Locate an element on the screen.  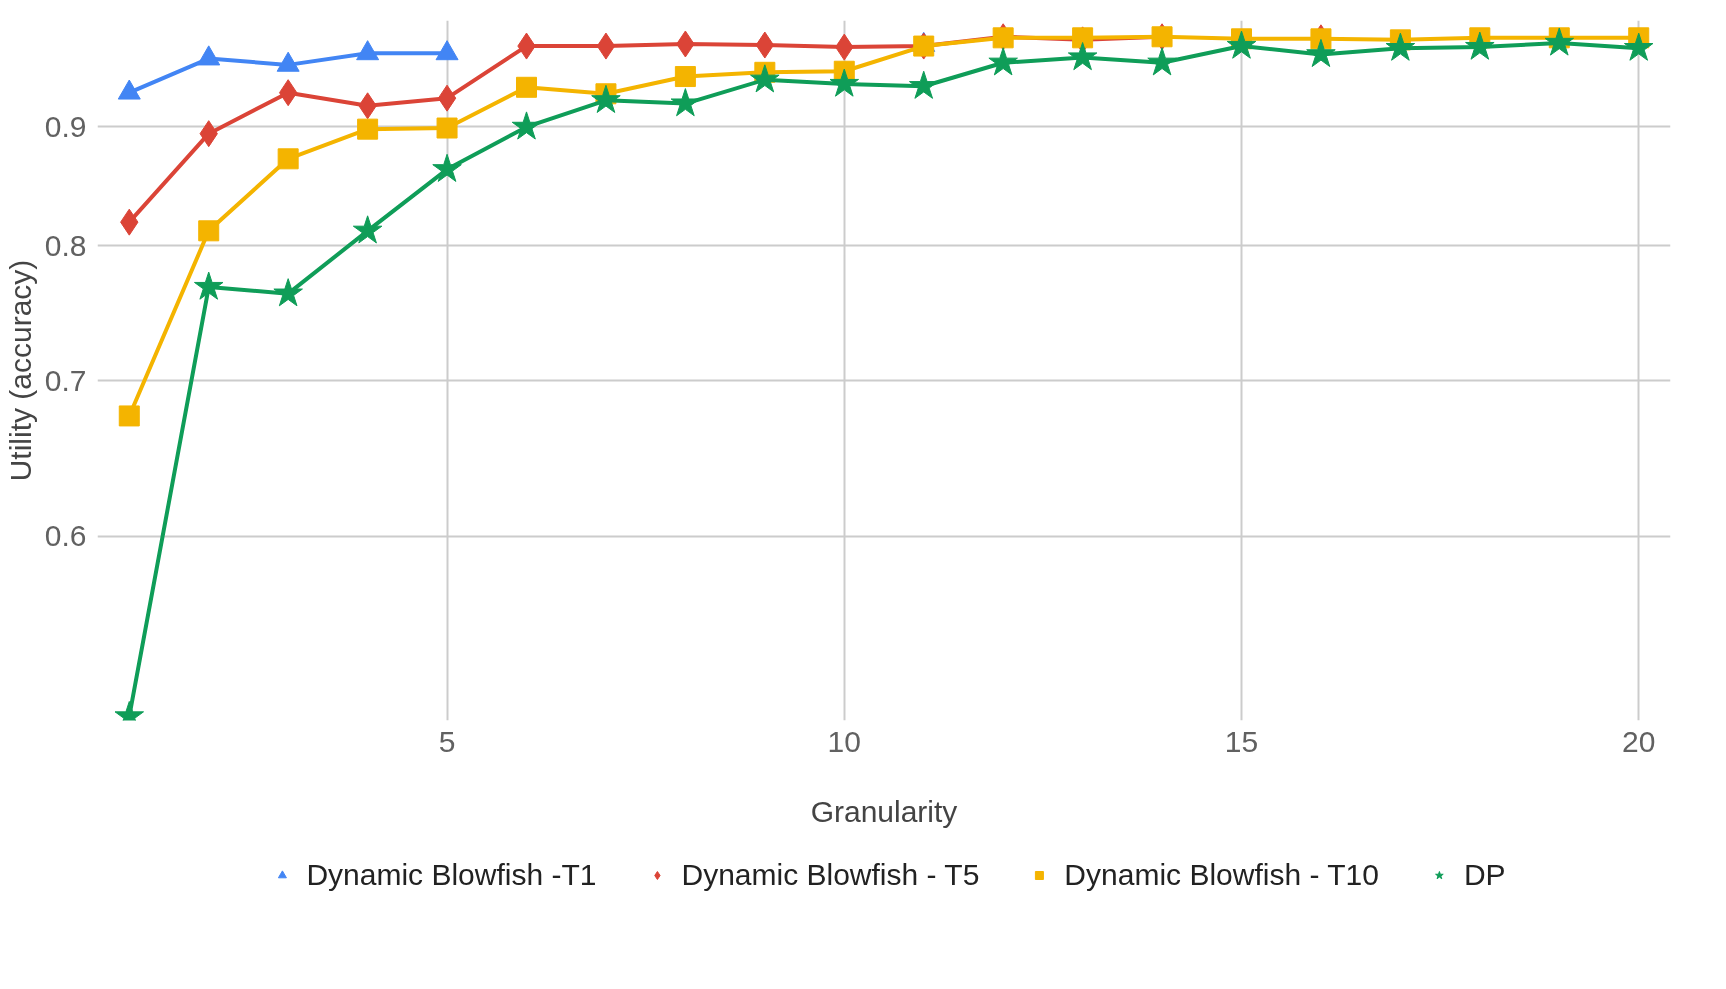
y-tick-label: 0.7 is located at coordinates (65, 380).